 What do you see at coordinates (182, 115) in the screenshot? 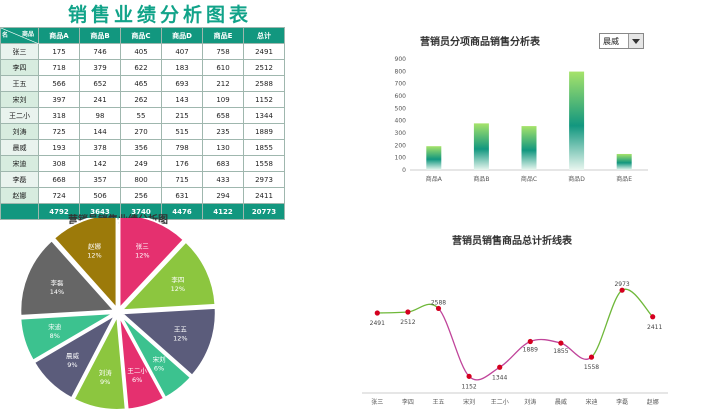
I see `value-cell: 215` at bounding box center [182, 115].